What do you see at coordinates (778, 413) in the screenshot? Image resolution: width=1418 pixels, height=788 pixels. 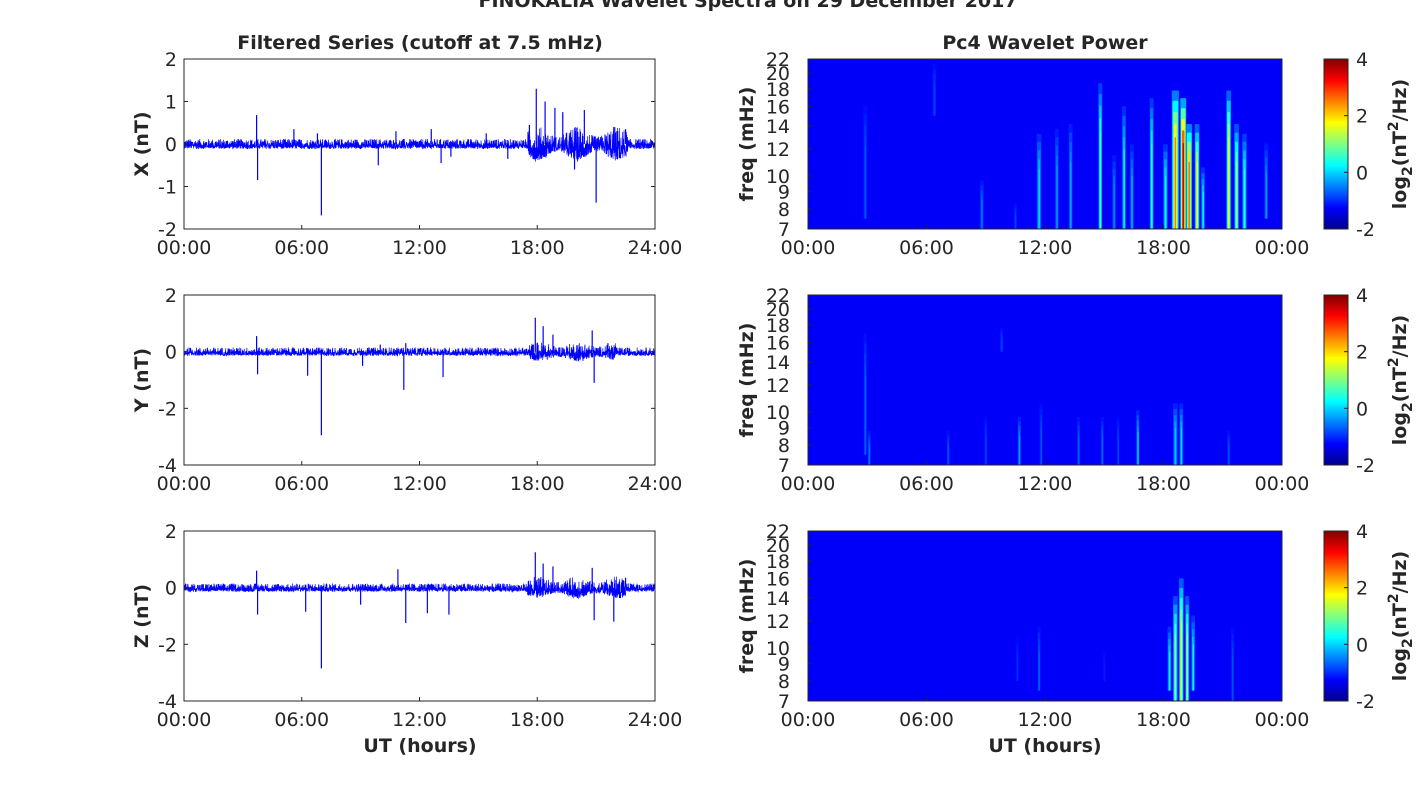 I see `ytick-label-Y-power: 10` at bounding box center [778, 413].